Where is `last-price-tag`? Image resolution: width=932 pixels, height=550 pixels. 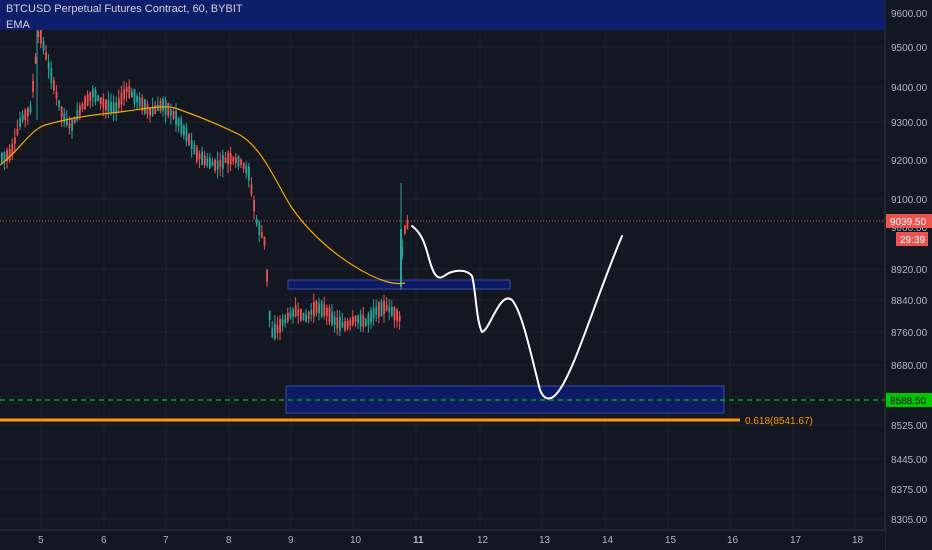
last-price-tag is located at coordinates (909, 221).